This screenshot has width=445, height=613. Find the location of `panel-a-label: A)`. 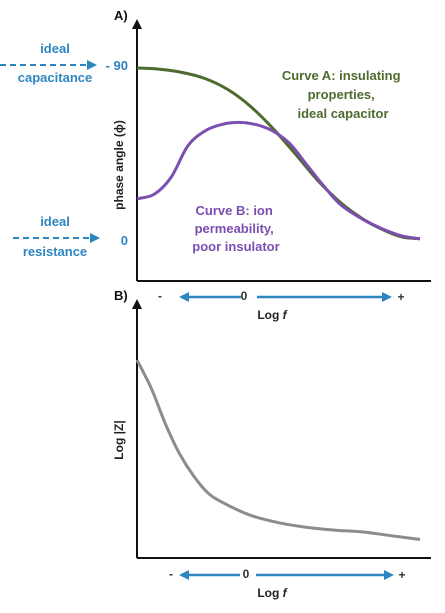

panel-a-label: A) is located at coordinates (121, 15).